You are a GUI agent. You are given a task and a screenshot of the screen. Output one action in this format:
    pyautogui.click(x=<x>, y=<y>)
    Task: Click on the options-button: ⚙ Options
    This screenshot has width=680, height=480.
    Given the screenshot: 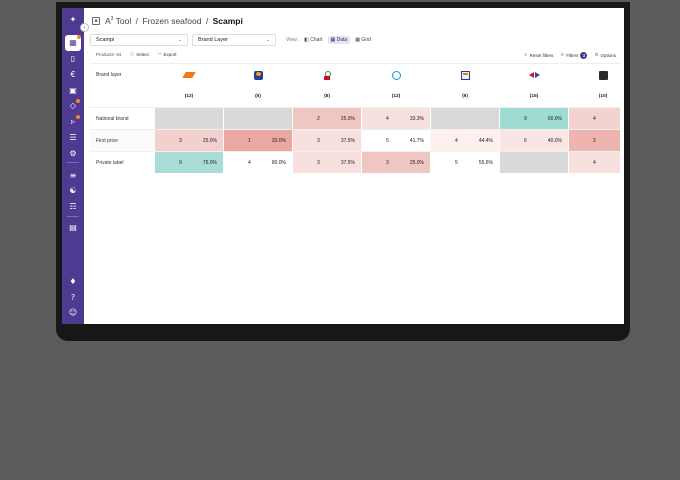 What is the action you would take?
    pyautogui.click(x=605, y=55)
    